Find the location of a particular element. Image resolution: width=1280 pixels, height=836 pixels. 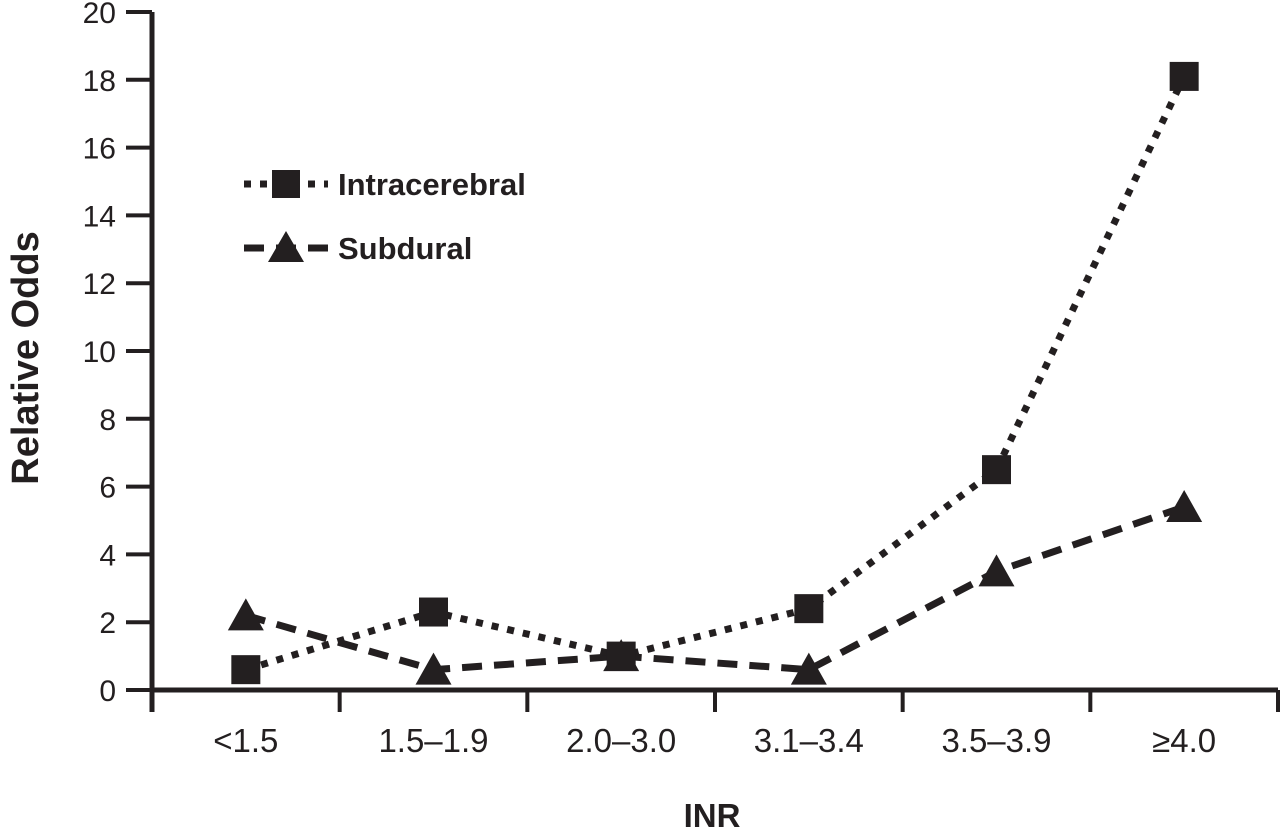

x-tick-label: 3.5–3.9 is located at coordinates (996, 740).